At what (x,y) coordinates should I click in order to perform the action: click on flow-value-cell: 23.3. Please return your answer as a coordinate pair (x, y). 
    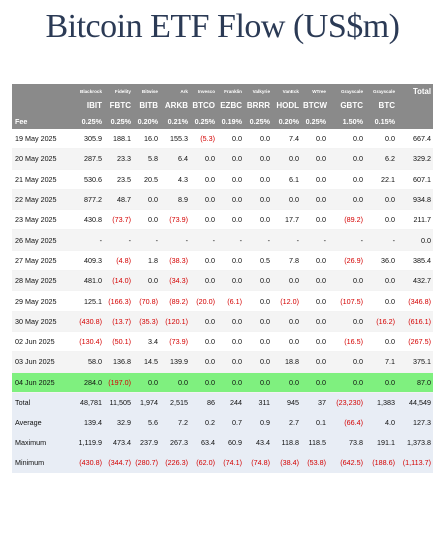
    Looking at the image, I should click on (118, 159).